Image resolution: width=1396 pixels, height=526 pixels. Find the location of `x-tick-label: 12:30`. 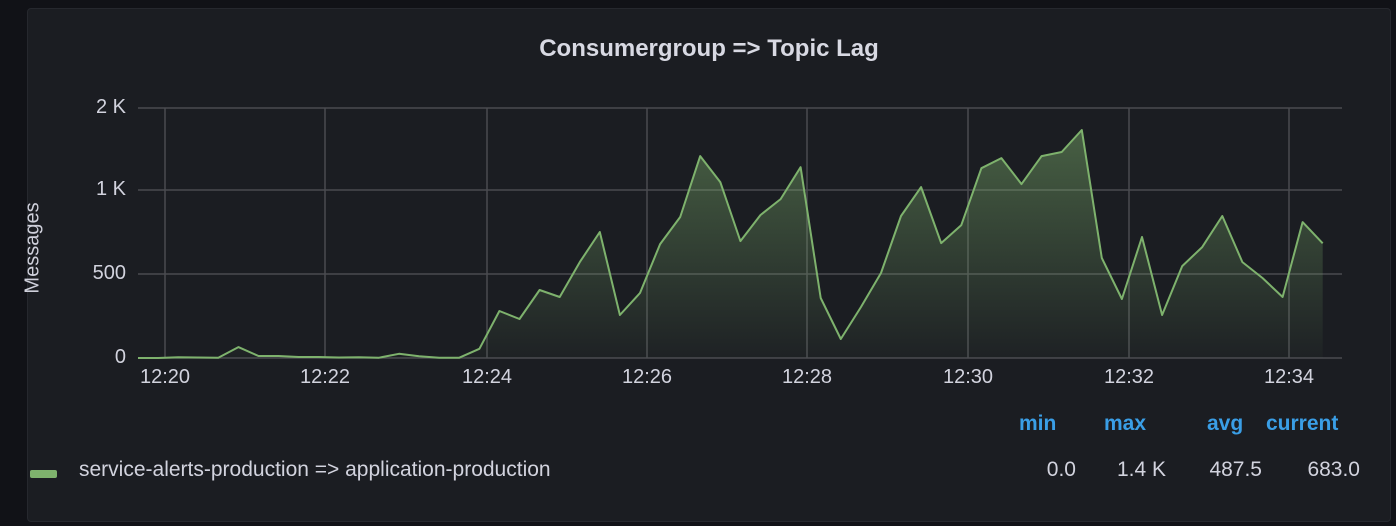

x-tick-label: 12:30 is located at coordinates (968, 377).